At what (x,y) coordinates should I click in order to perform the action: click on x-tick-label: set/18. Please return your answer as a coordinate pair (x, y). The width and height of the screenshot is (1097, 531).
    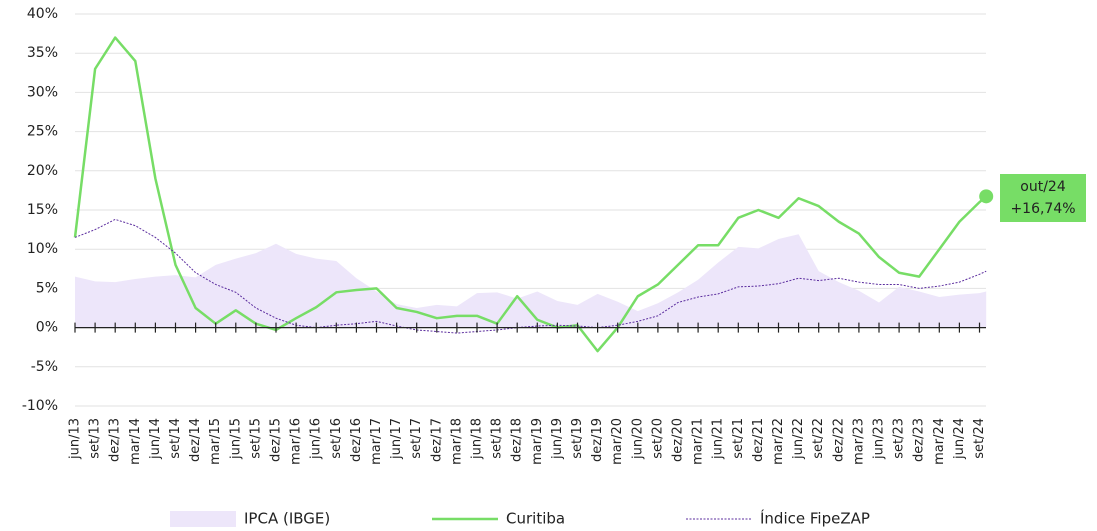
    Looking at the image, I should click on (497, 438).